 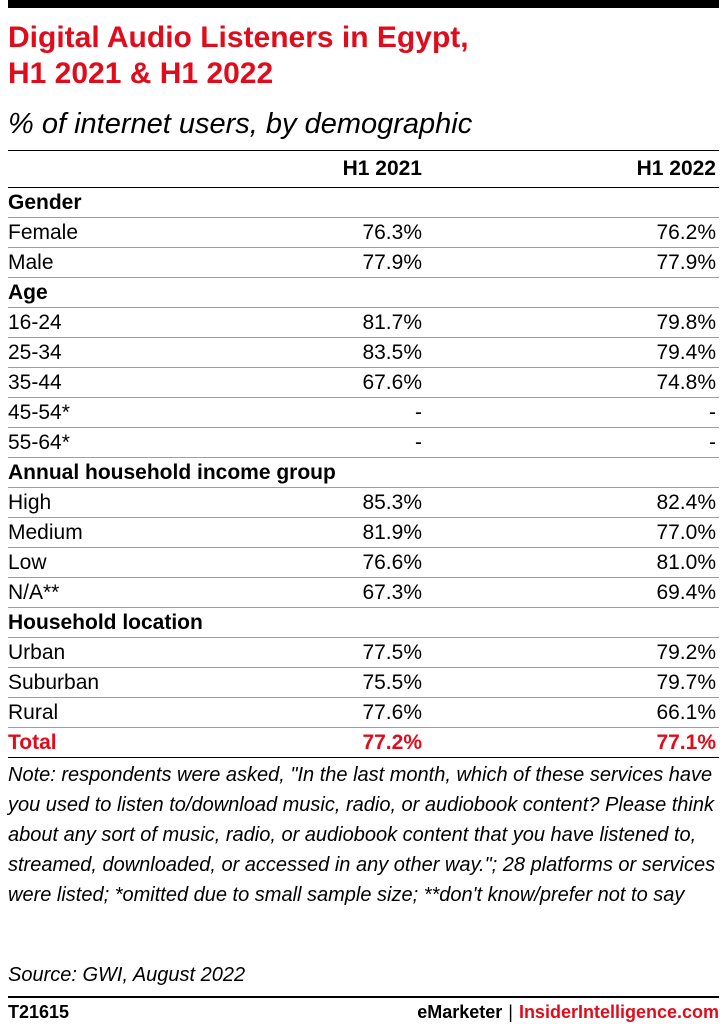 I want to click on value-h1-2022: 82.4%, so click(x=686, y=502).